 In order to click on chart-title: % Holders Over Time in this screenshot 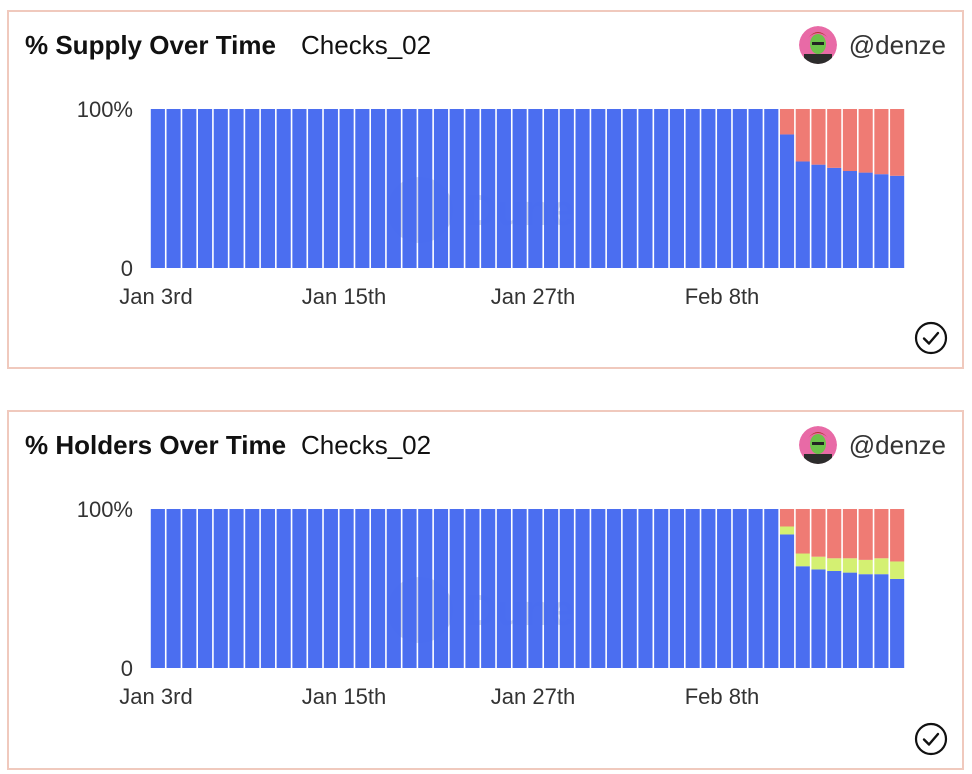, I will do `click(156, 445)`.